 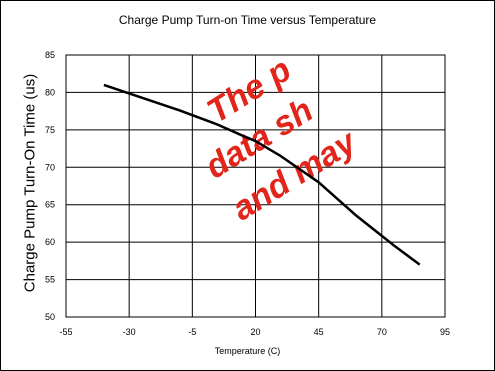 I want to click on y-tick-label: 85, so click(x=50, y=55).